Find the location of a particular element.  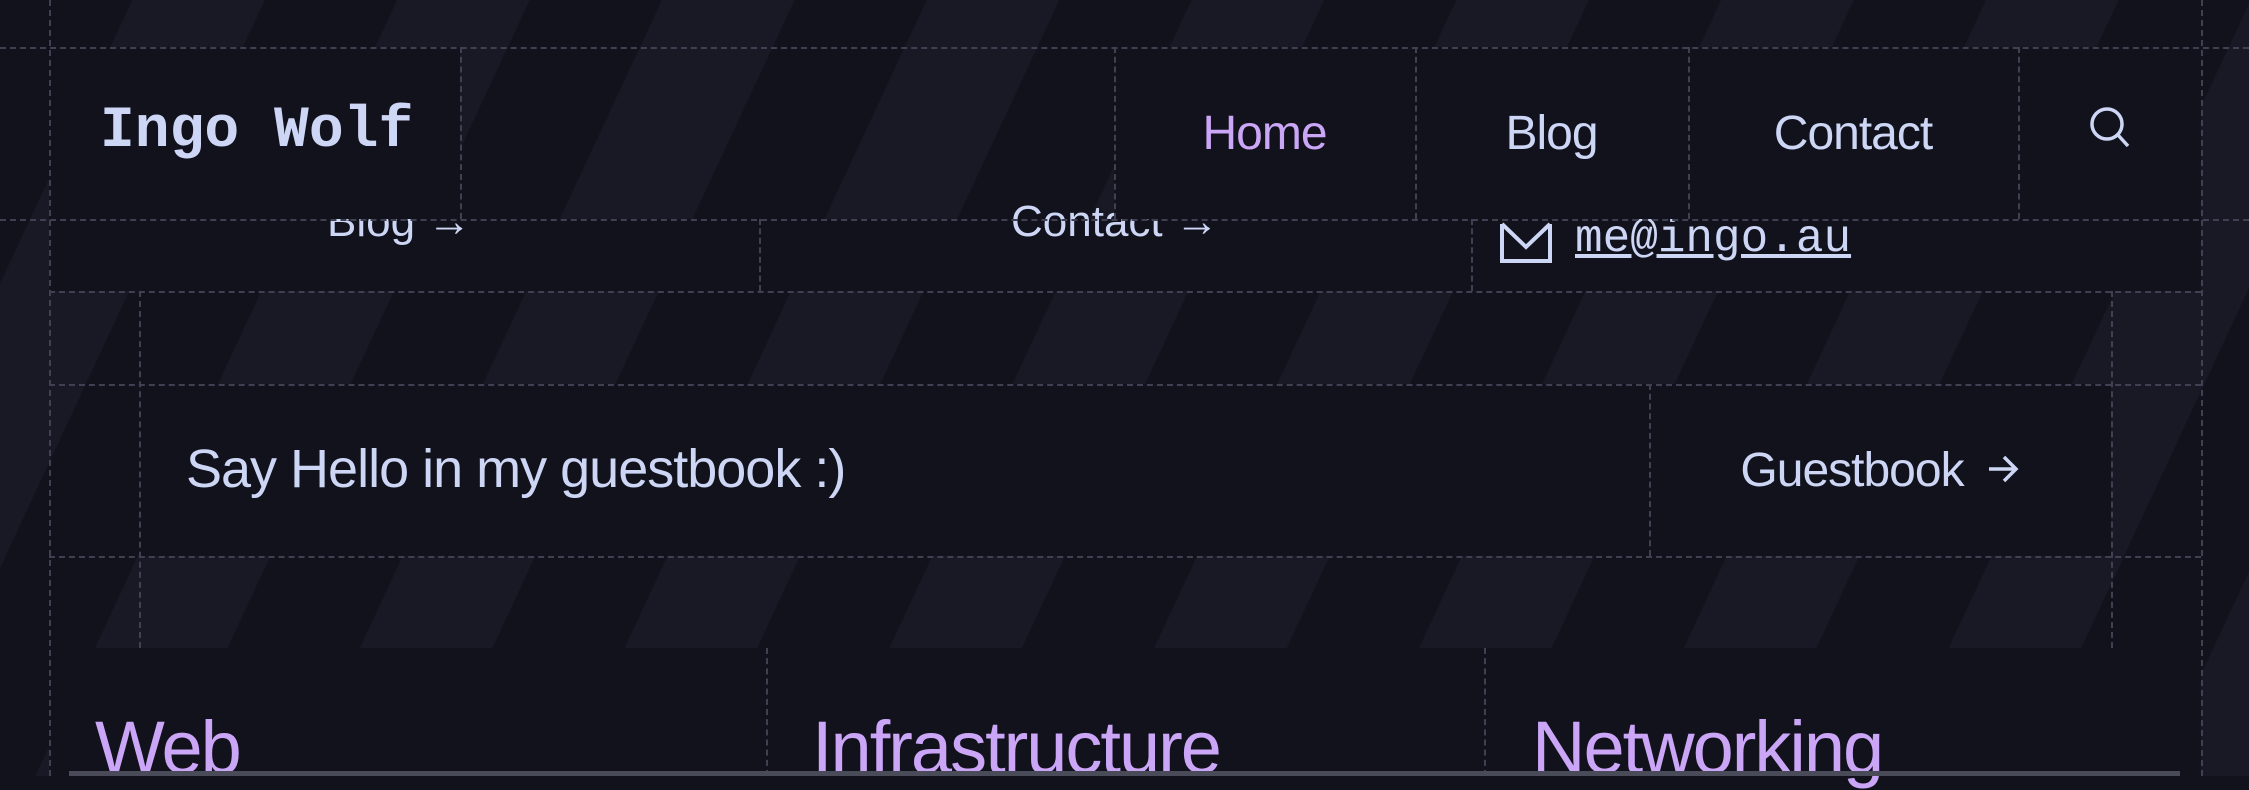

search-icon is located at coordinates (2110, 133).